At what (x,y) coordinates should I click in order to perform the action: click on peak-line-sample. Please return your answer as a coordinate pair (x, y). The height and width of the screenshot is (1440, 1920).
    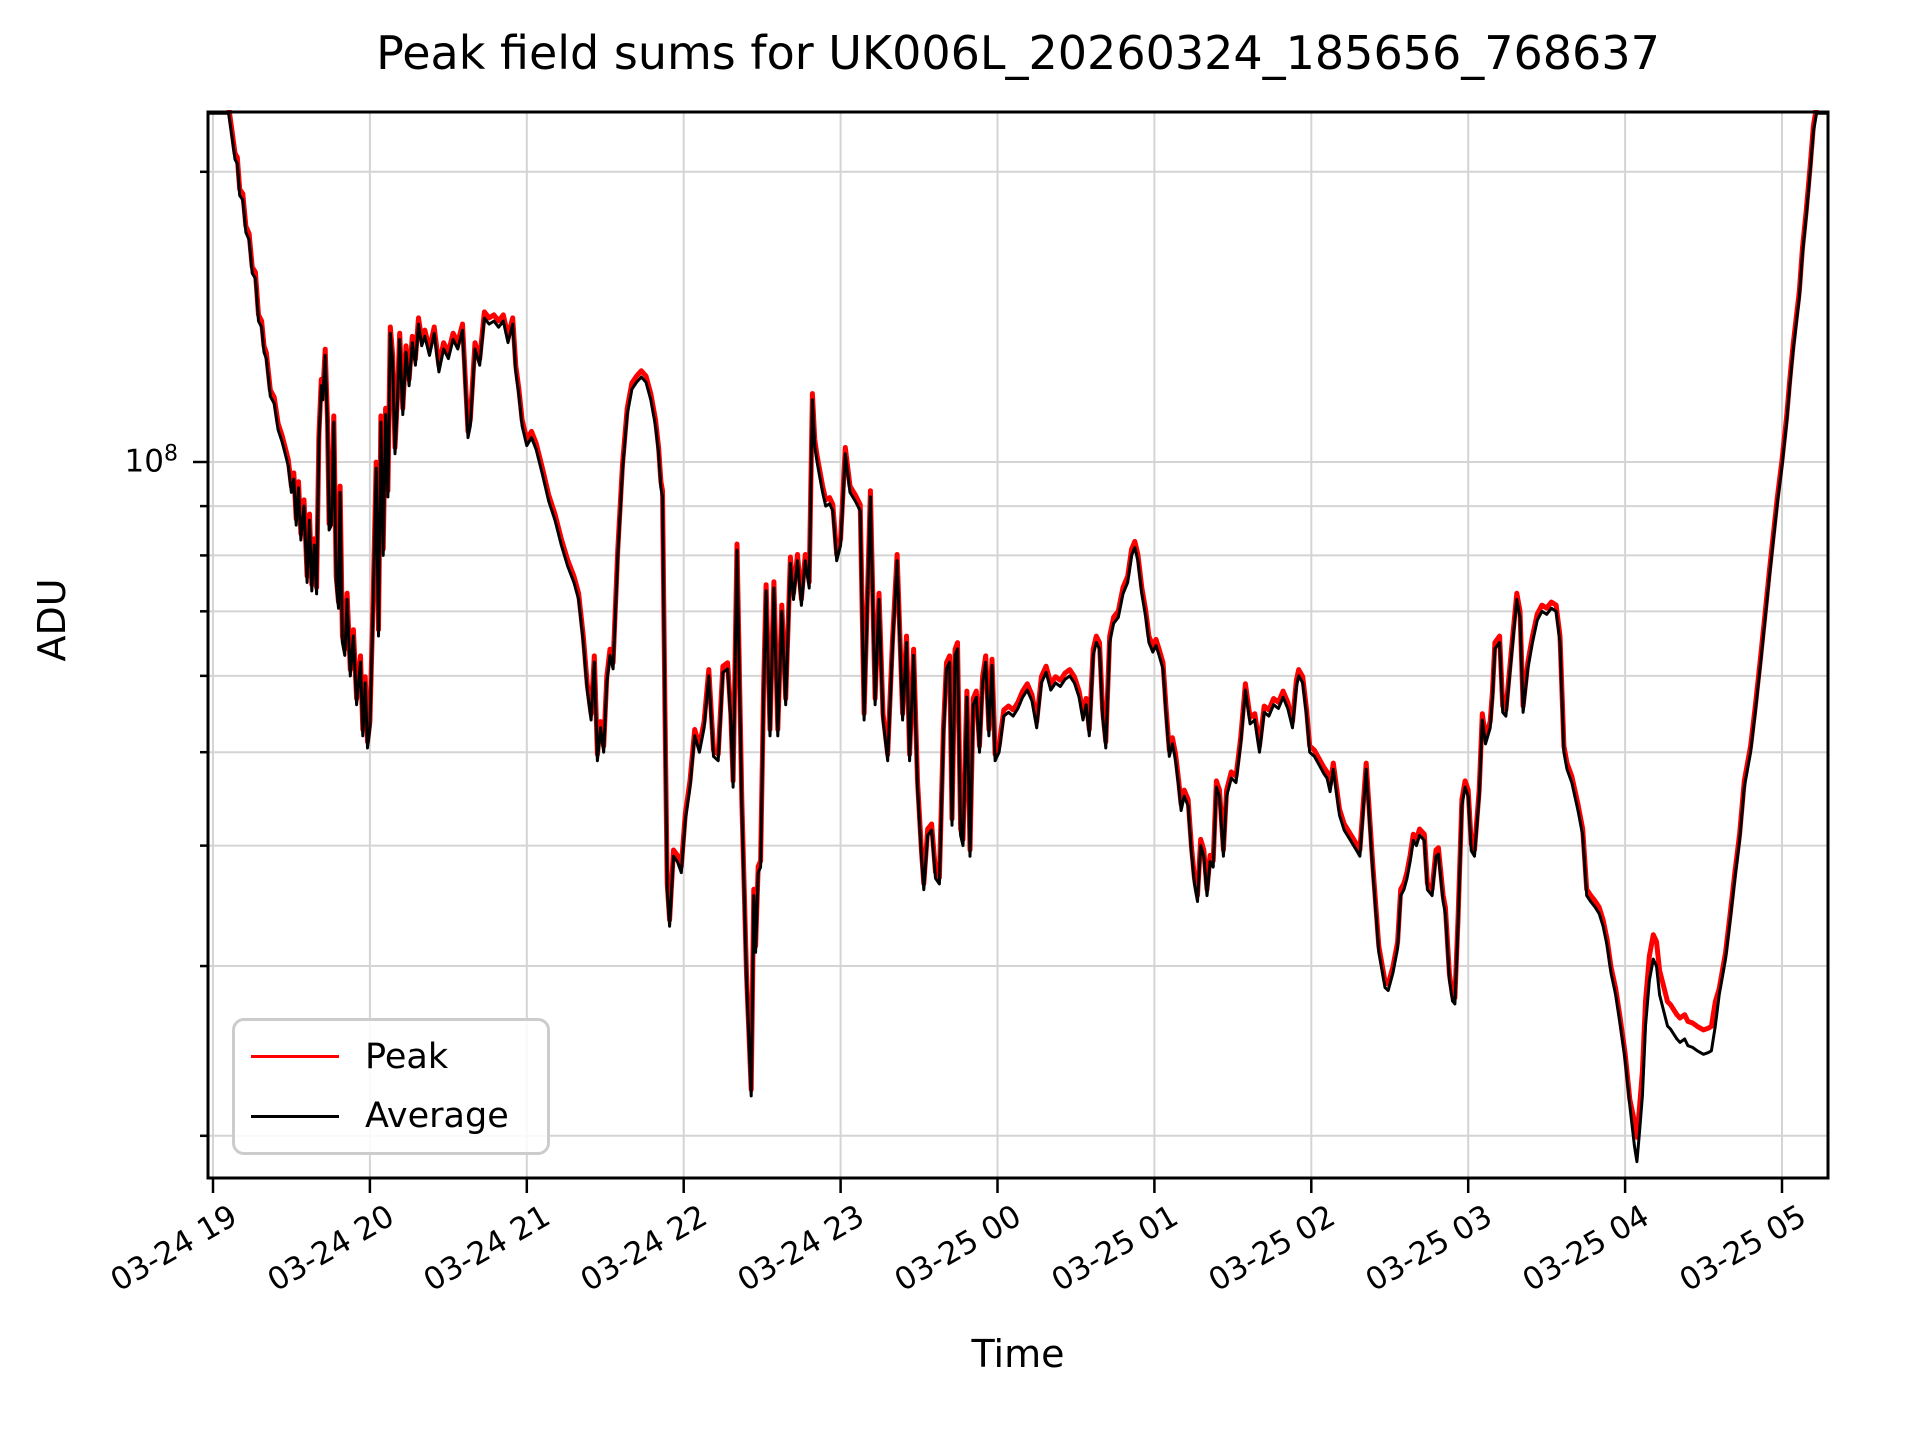
    Looking at the image, I should click on (295, 1057).